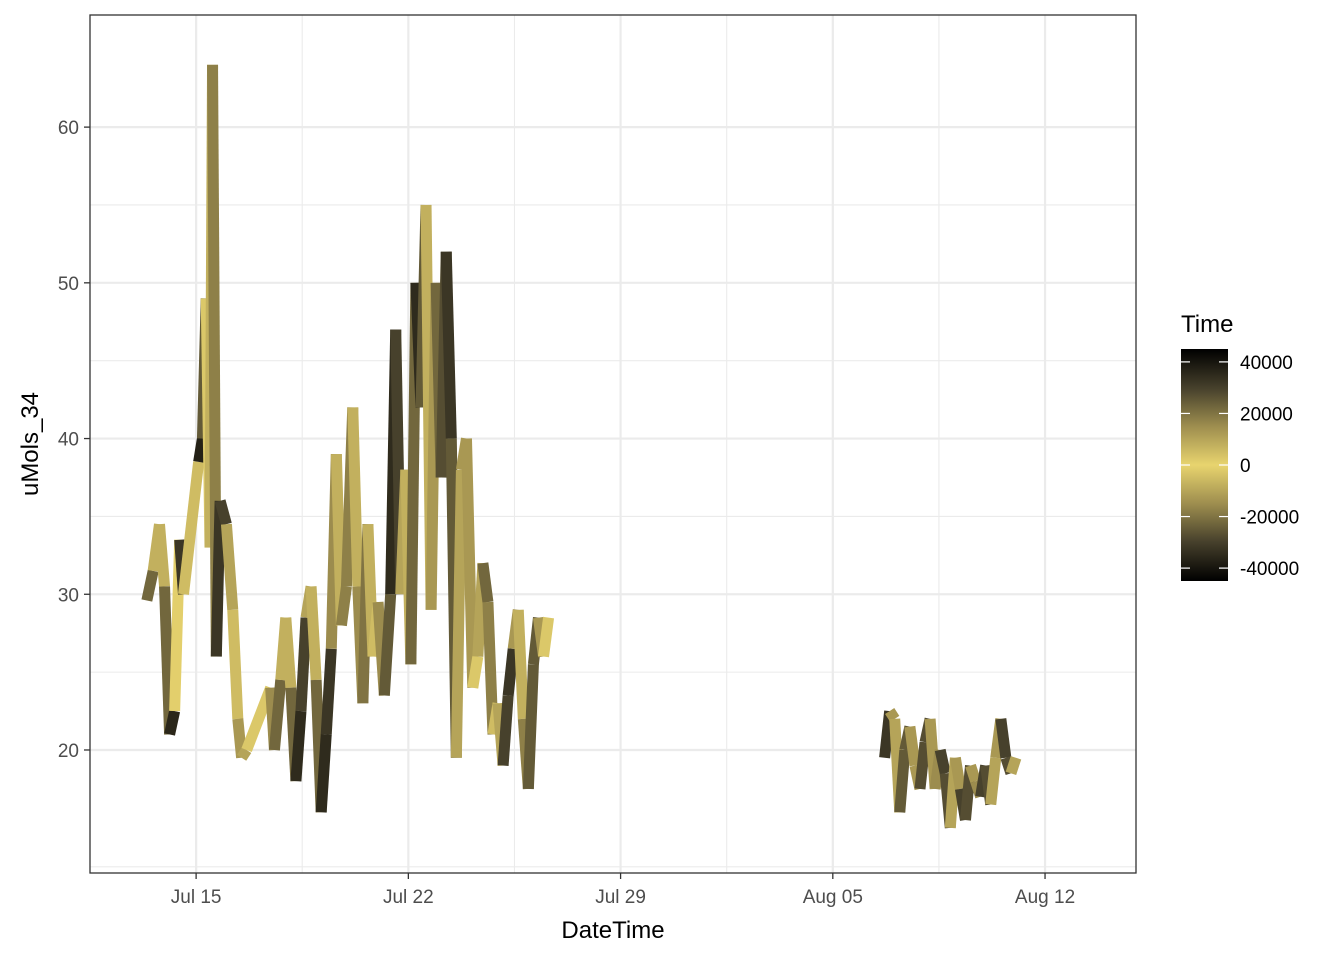 The width and height of the screenshot is (1344, 960). Describe the element at coordinates (1269, 569) in the screenshot. I see `legend-label: -40000` at that location.